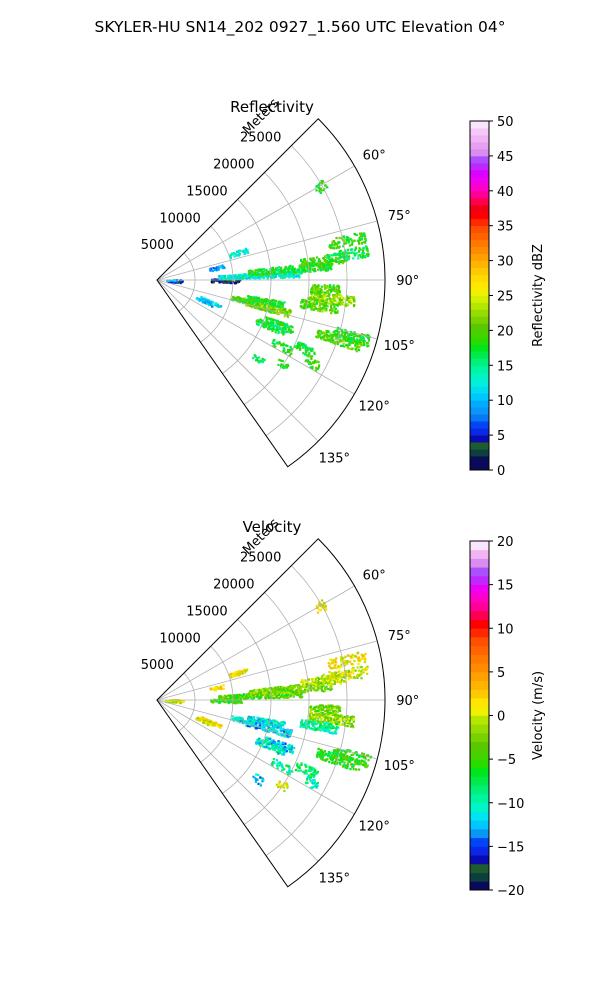 This screenshot has height=1000, width=600. Describe the element at coordinates (479, 131) in the screenshot. I see `colorbar-level` at that location.